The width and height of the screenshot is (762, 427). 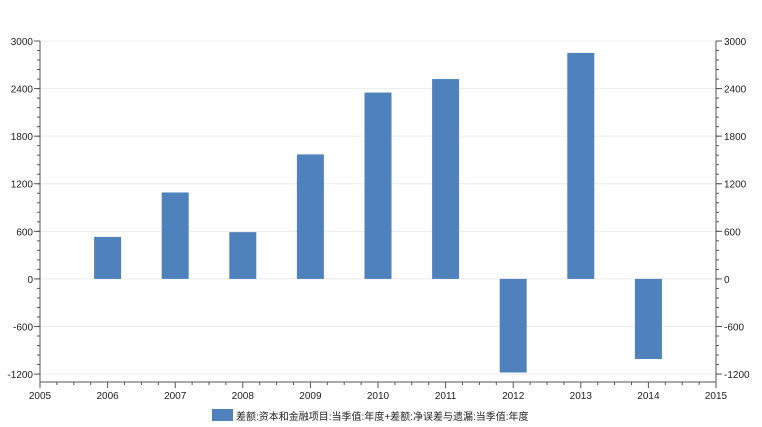 What do you see at coordinates (22, 137) in the screenshot?
I see `y-tick-label-left: 1800` at bounding box center [22, 137].